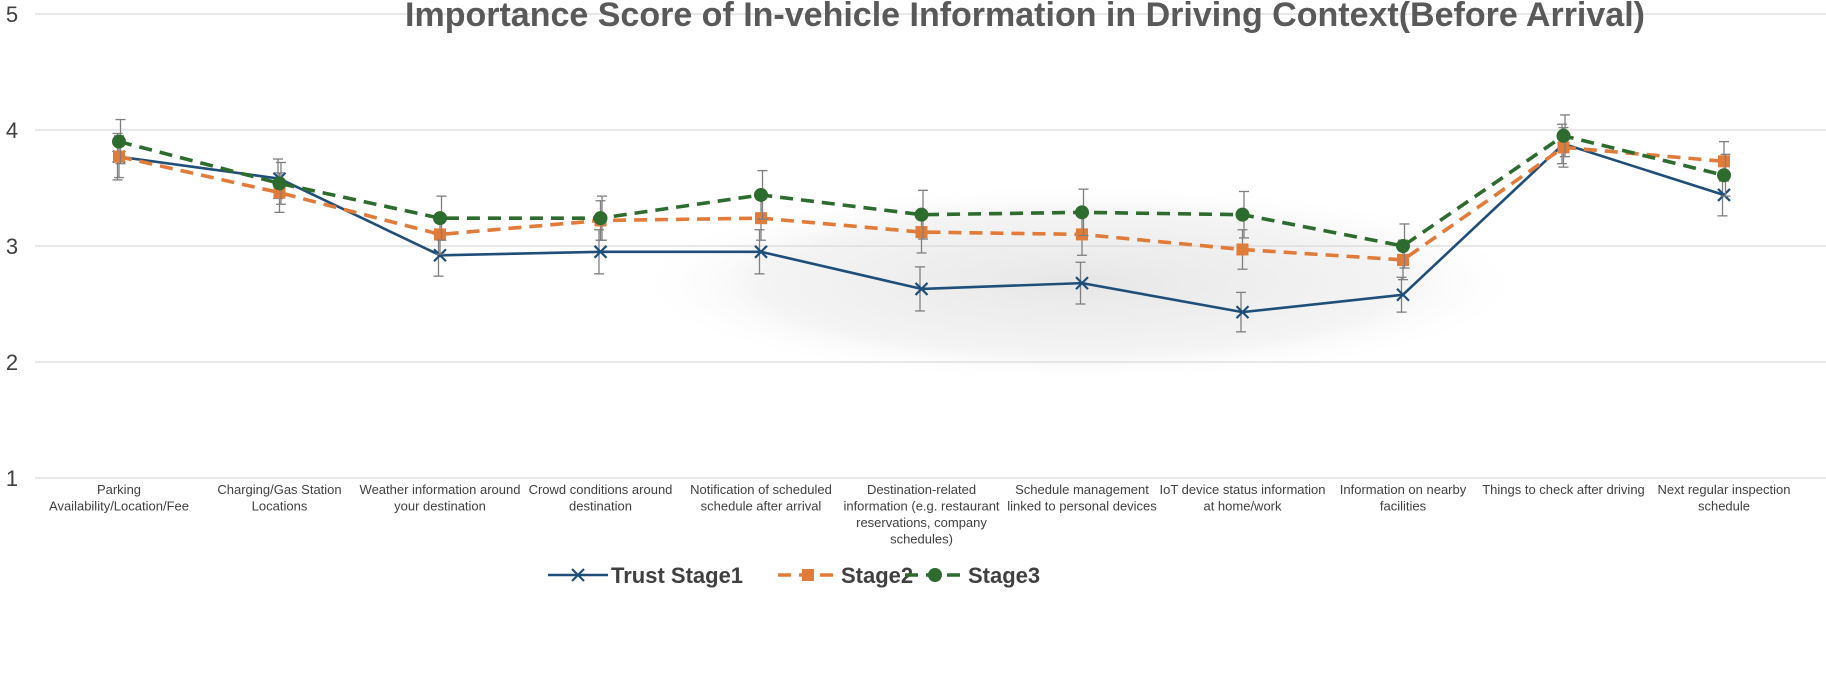 The height and width of the screenshot is (683, 1826). What do you see at coordinates (877, 575) in the screenshot?
I see `legend-label: Stage2` at bounding box center [877, 575].